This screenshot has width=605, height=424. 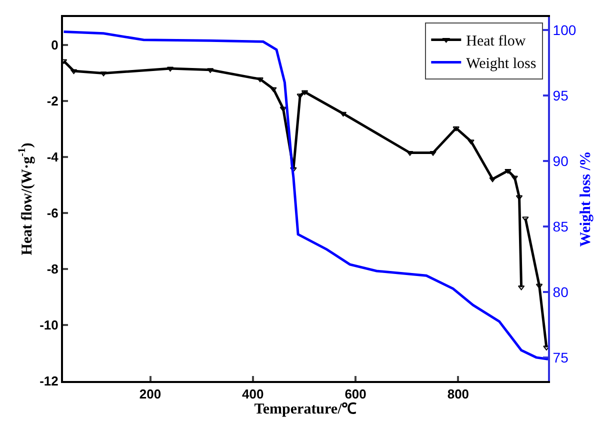 I want to click on x-tick-label: 400, so click(x=253, y=394).